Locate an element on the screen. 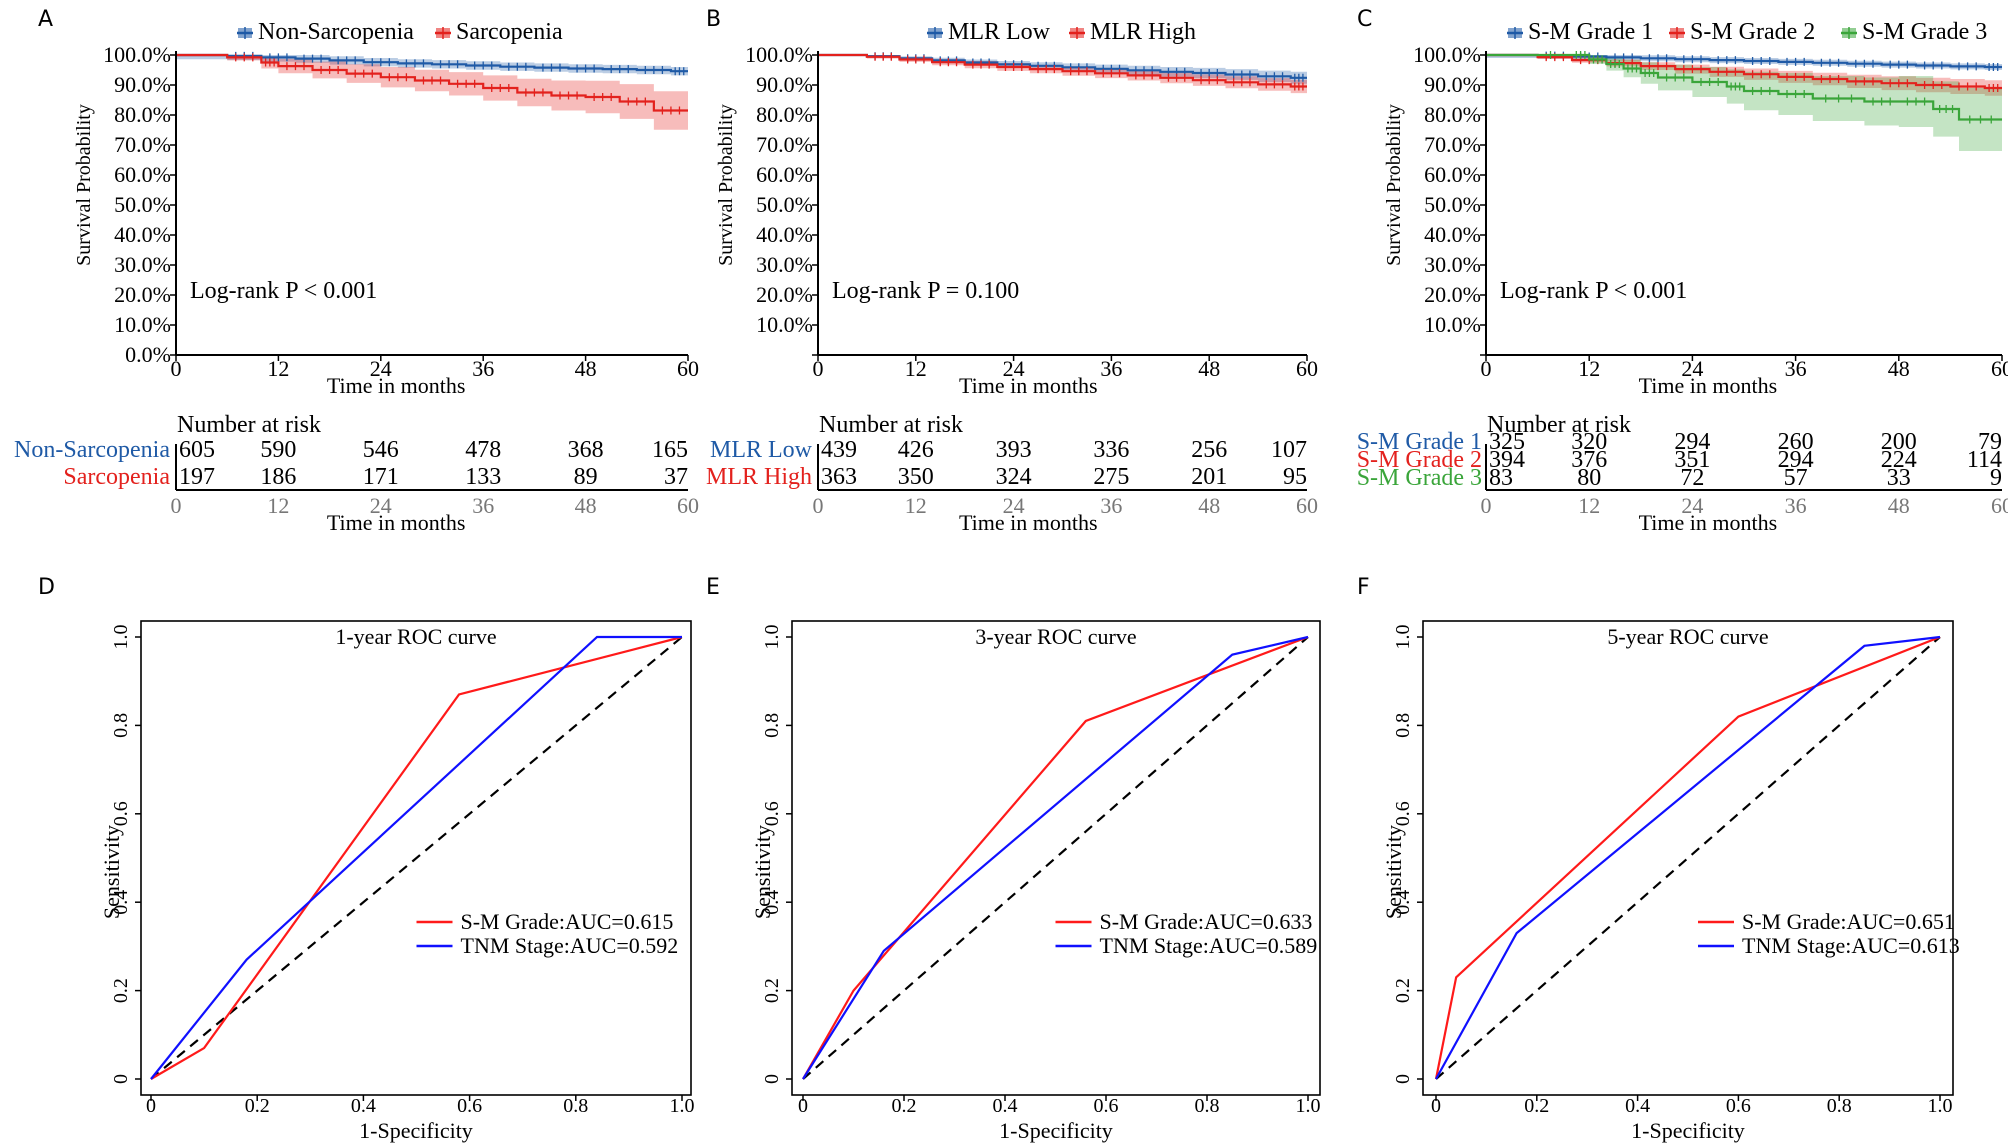 Image resolution: width=2008 pixels, height=1143 pixels. risk-count: 325 is located at coordinates (1507, 442).